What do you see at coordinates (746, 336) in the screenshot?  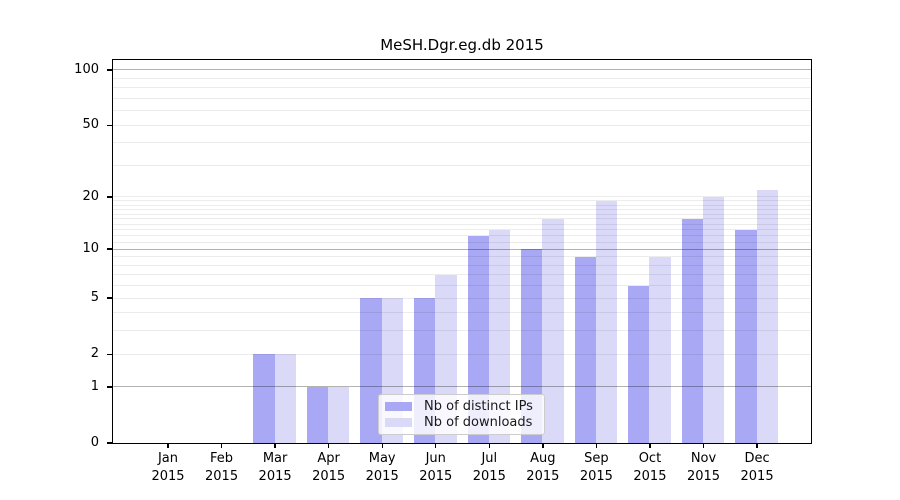 I see `bar-distinct-ips-dec` at bounding box center [746, 336].